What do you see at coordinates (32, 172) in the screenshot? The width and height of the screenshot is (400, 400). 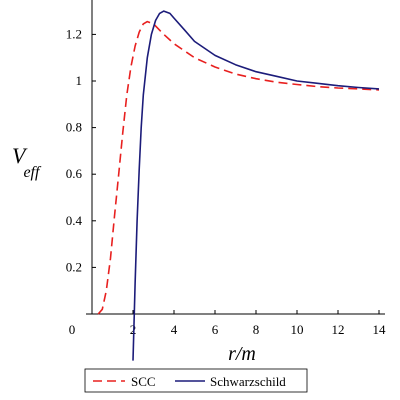 I see `y-axis-label-sub: eff` at bounding box center [32, 172].